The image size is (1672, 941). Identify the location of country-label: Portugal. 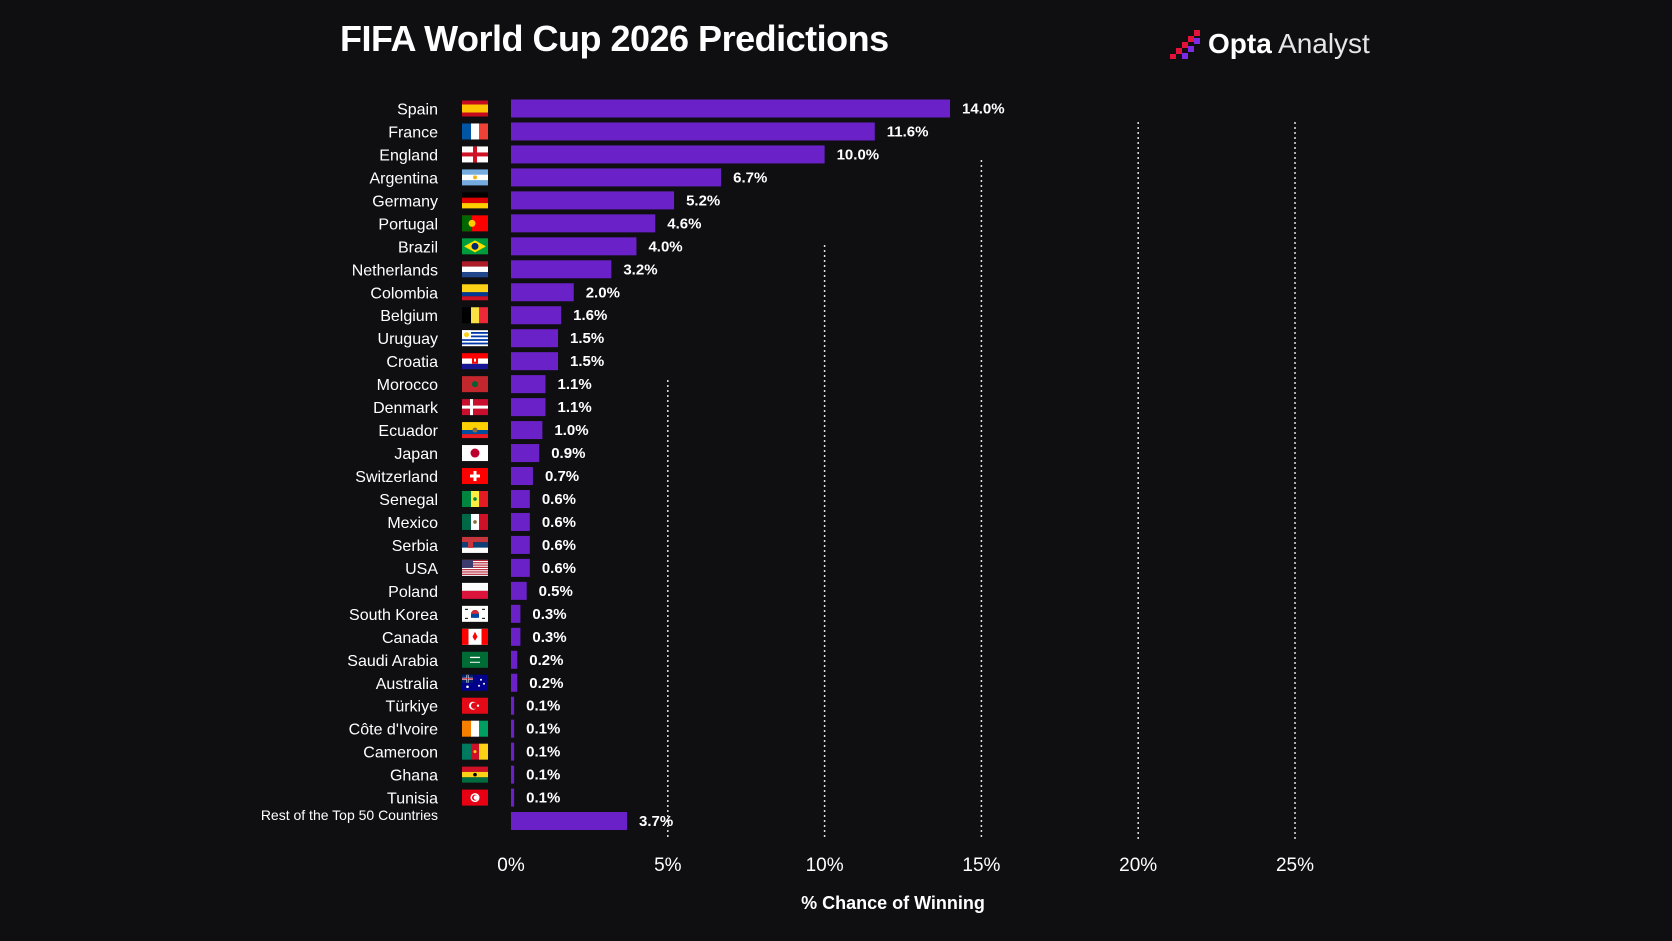
(408, 224).